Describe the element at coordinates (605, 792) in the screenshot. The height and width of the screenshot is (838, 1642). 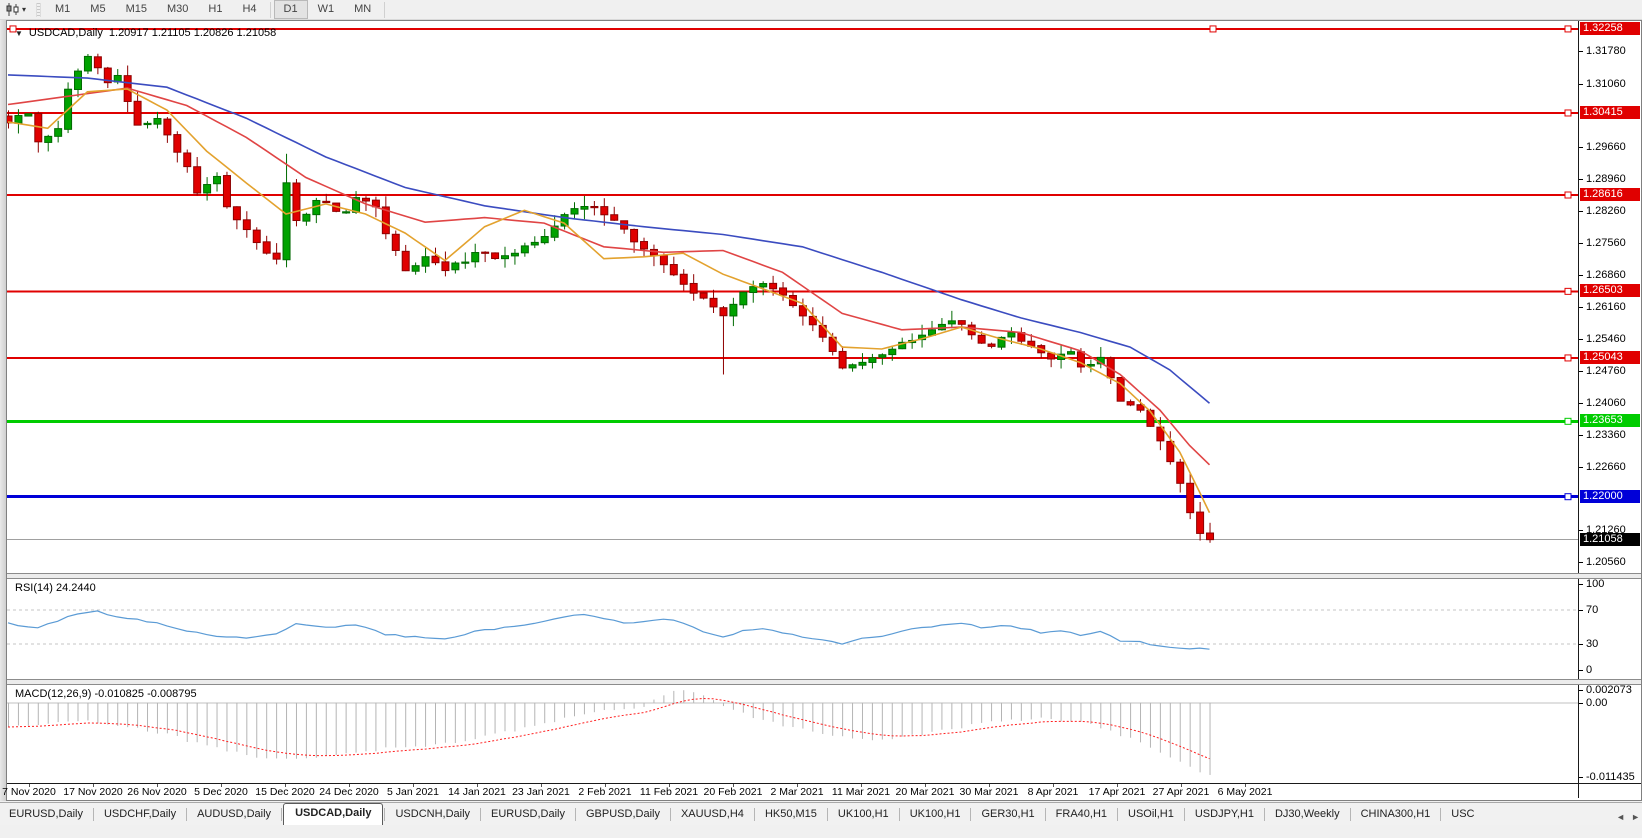
I see `date-label: 2 Feb 2021` at that location.